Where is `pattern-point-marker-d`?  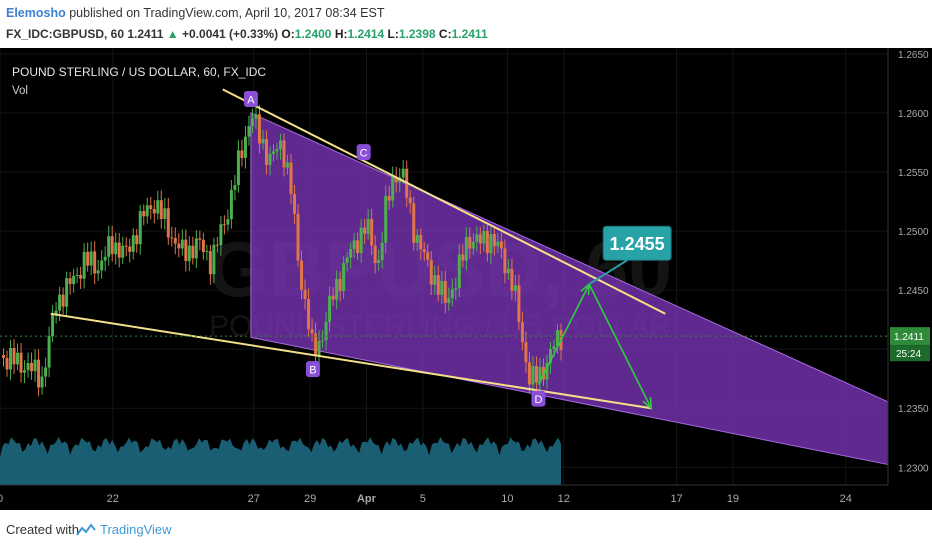
pattern-point-marker-d is located at coordinates (538, 398).